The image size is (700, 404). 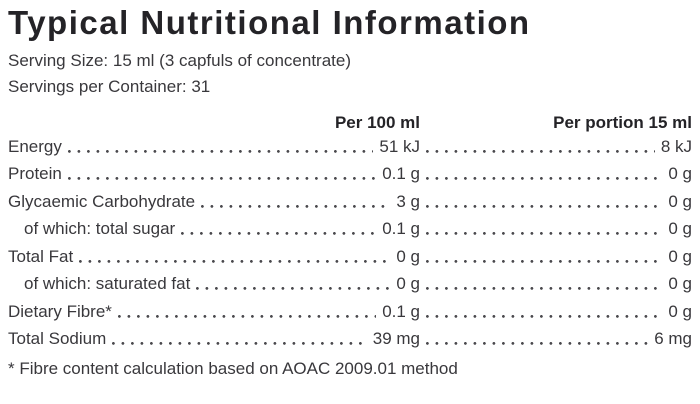 What do you see at coordinates (622, 122) in the screenshot?
I see `column-header-per-portion-15ml: Per portion 15 ml` at bounding box center [622, 122].